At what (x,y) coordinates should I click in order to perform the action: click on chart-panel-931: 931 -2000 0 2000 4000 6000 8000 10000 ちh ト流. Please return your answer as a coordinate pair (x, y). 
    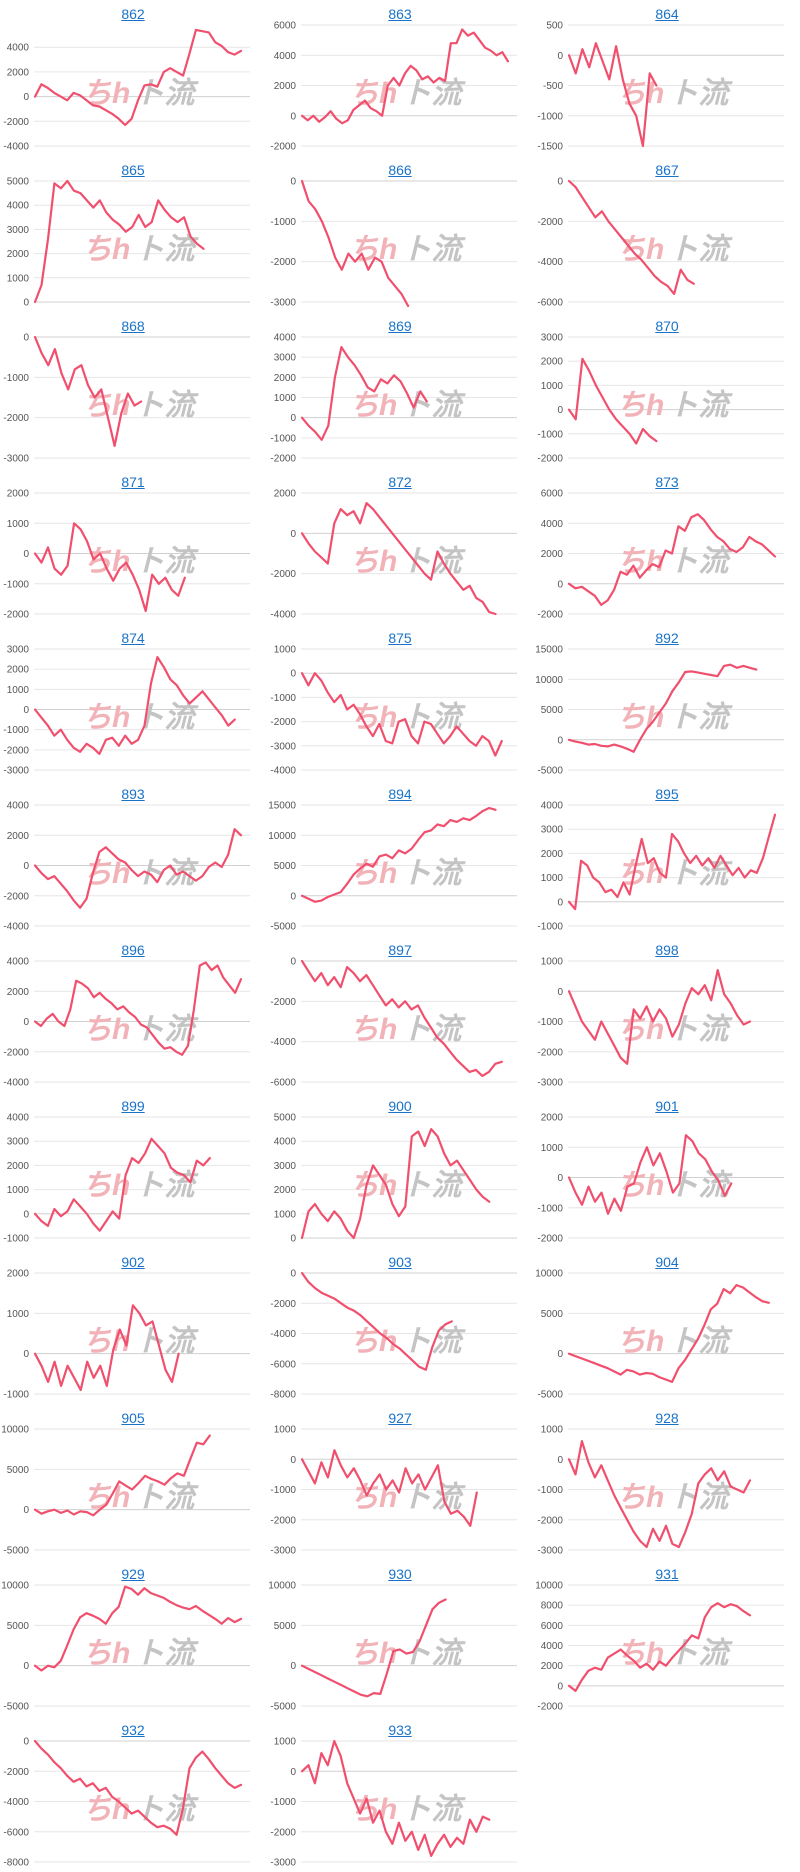
    Looking at the image, I should click on (667, 1638).